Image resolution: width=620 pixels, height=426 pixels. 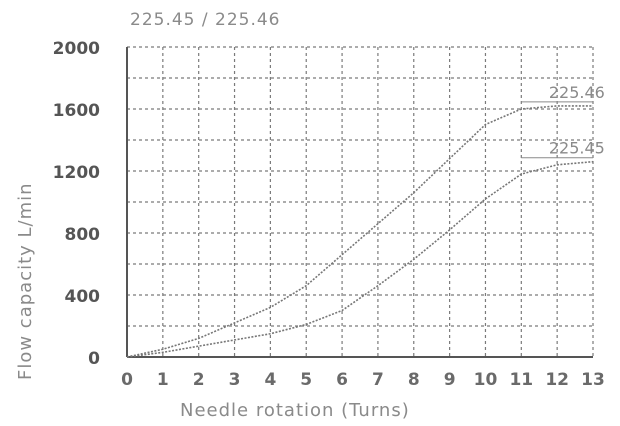 I want to click on chart-title: 225.45 / 225.46, so click(x=205, y=20).